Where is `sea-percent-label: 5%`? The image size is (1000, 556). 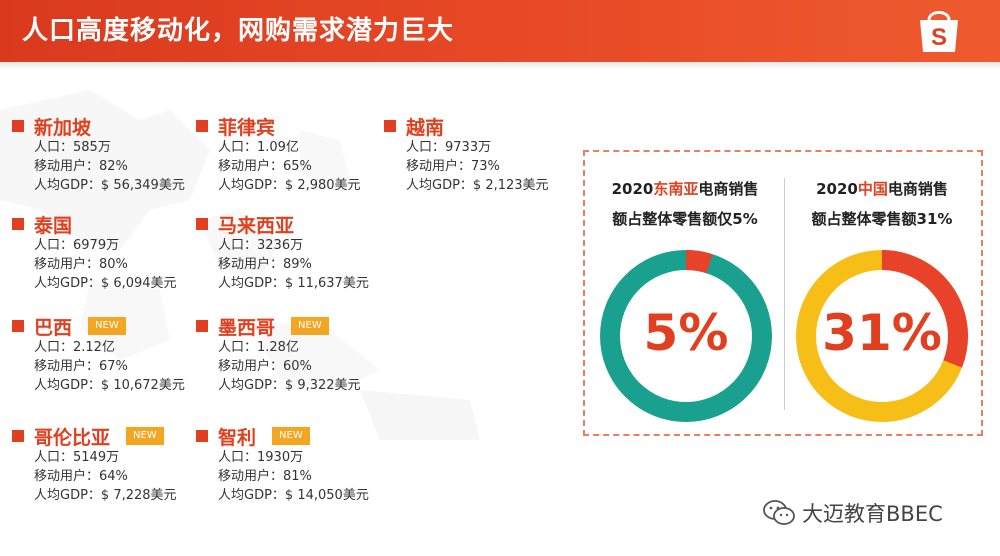
sea-percent-label: 5% is located at coordinates (686, 333).